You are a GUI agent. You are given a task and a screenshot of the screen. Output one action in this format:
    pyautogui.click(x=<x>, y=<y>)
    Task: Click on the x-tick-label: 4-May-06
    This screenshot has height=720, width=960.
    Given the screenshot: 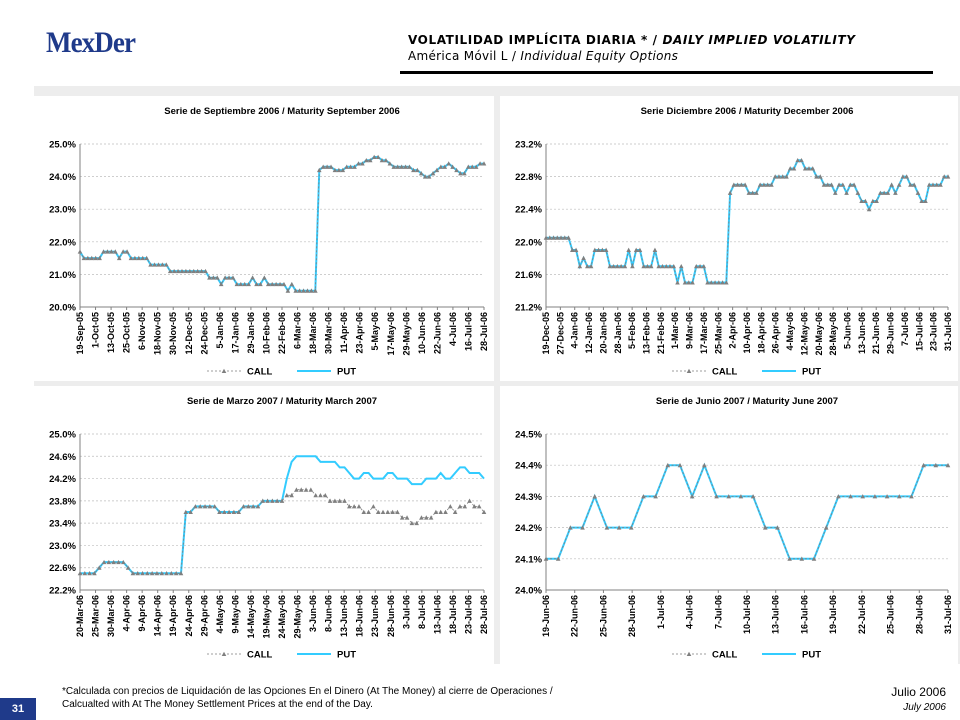 What is the action you would take?
    pyautogui.click(x=790, y=331)
    